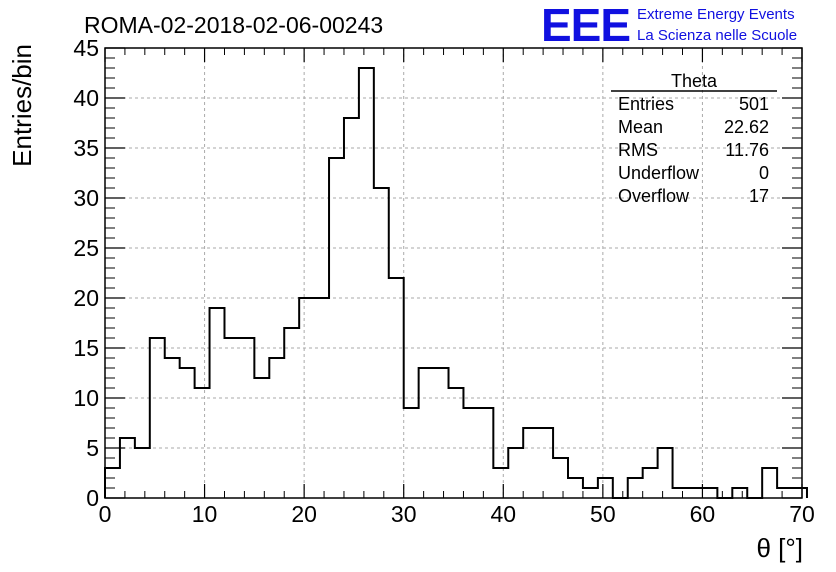 The width and height of the screenshot is (836, 572). Describe the element at coordinates (779, 548) in the screenshot. I see `x-axis-label: θ [°]` at that location.